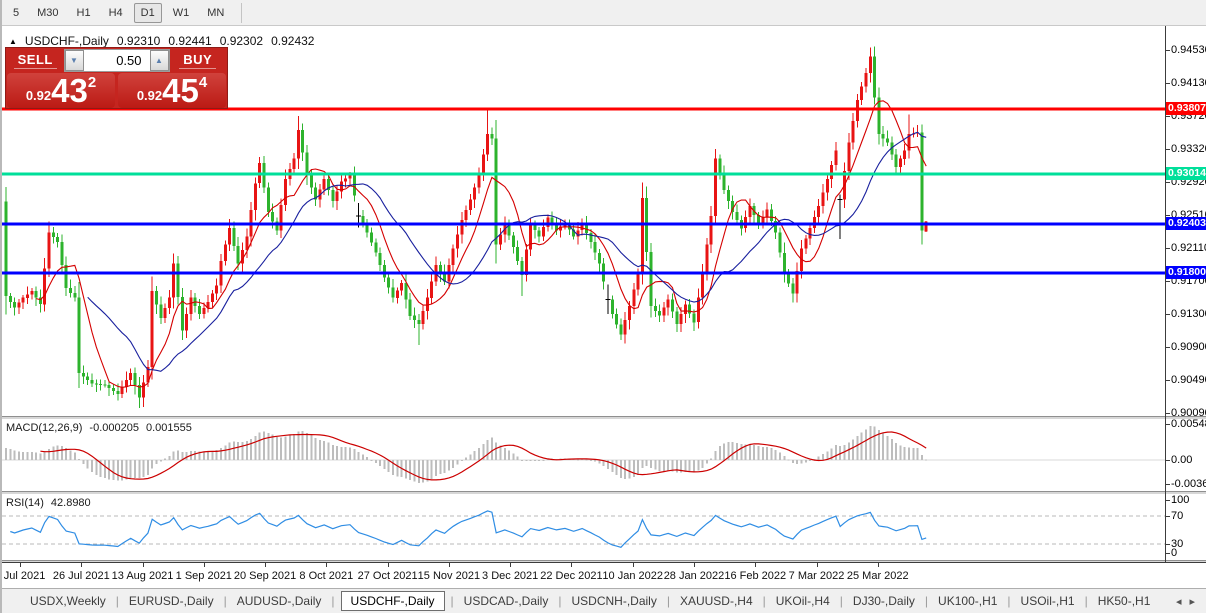 This screenshot has width=1206, height=613. I want to click on chart-tab-uk100-h1: UK100-,H1, so click(968, 601).